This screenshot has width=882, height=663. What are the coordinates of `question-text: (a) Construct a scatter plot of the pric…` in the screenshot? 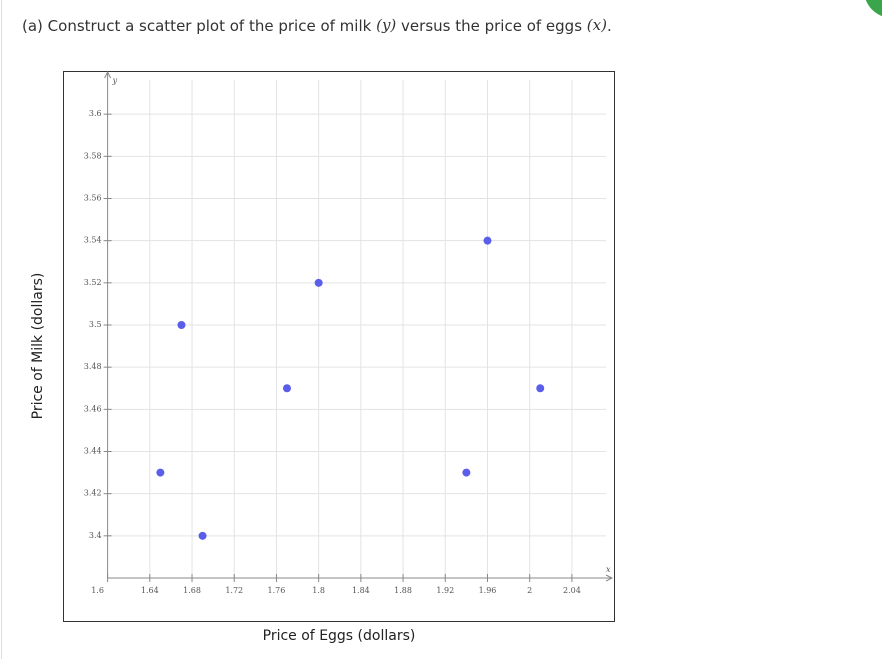 It's located at (199, 26).